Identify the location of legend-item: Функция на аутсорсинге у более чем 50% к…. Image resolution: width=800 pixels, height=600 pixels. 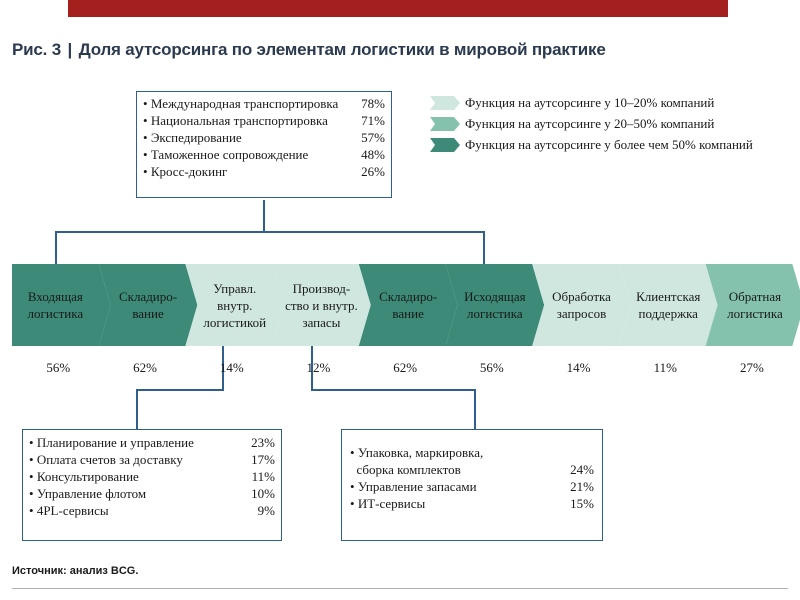
(615, 145).